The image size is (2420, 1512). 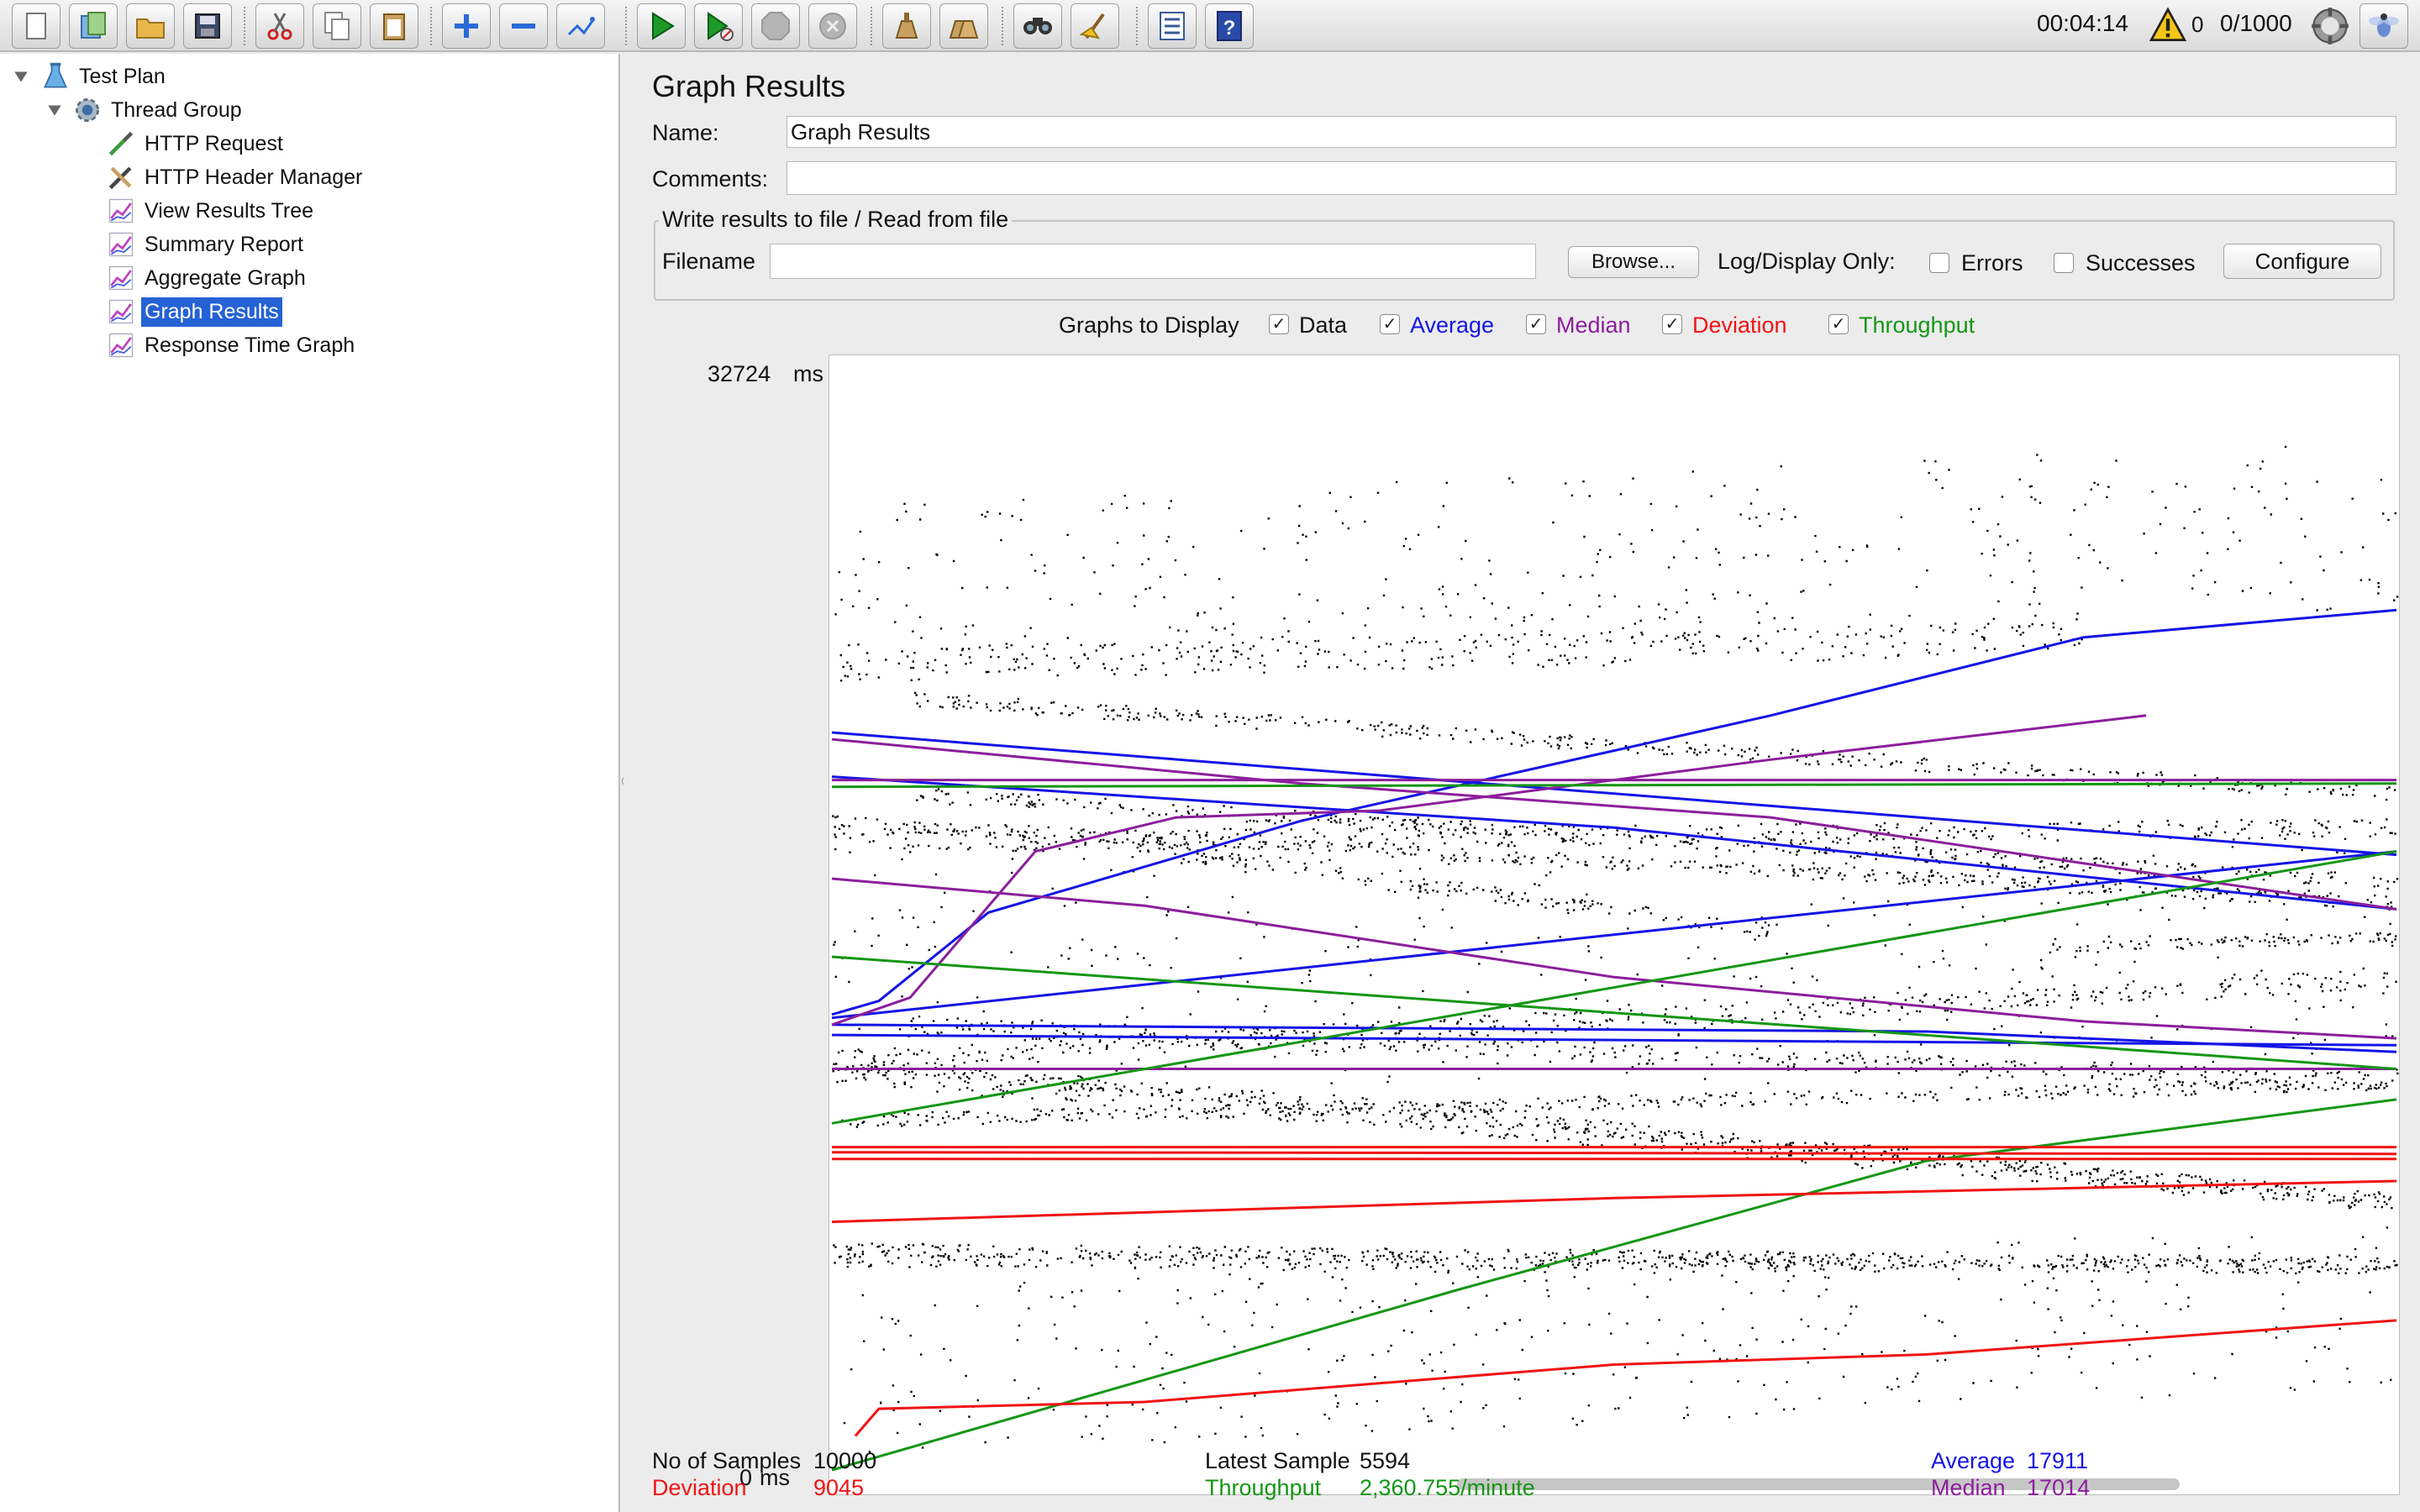 What do you see at coordinates (1591, 132) in the screenshot?
I see `name-field` at bounding box center [1591, 132].